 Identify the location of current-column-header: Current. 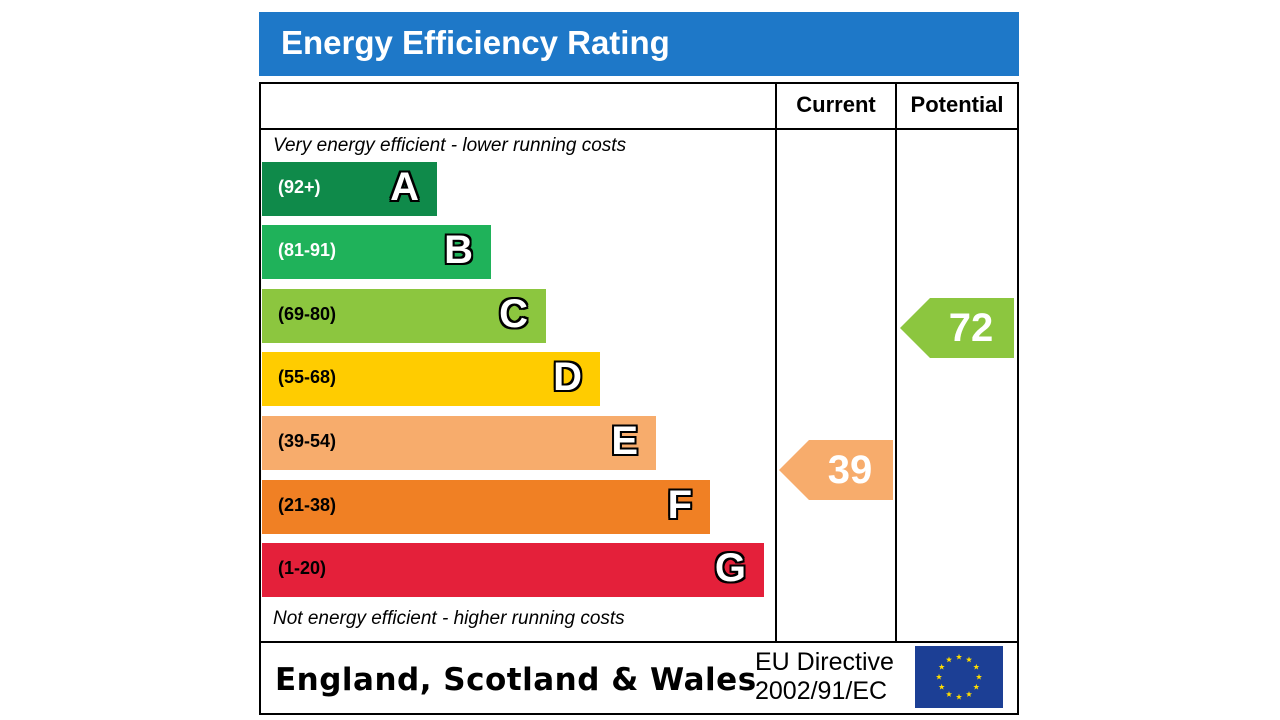
(836, 104).